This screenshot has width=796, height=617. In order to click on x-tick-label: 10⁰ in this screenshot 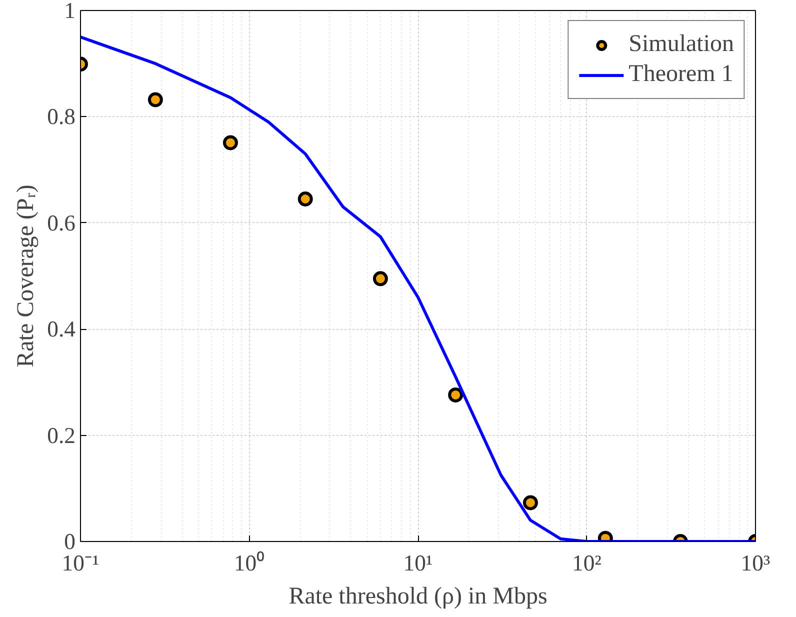, I will do `click(249, 563)`.